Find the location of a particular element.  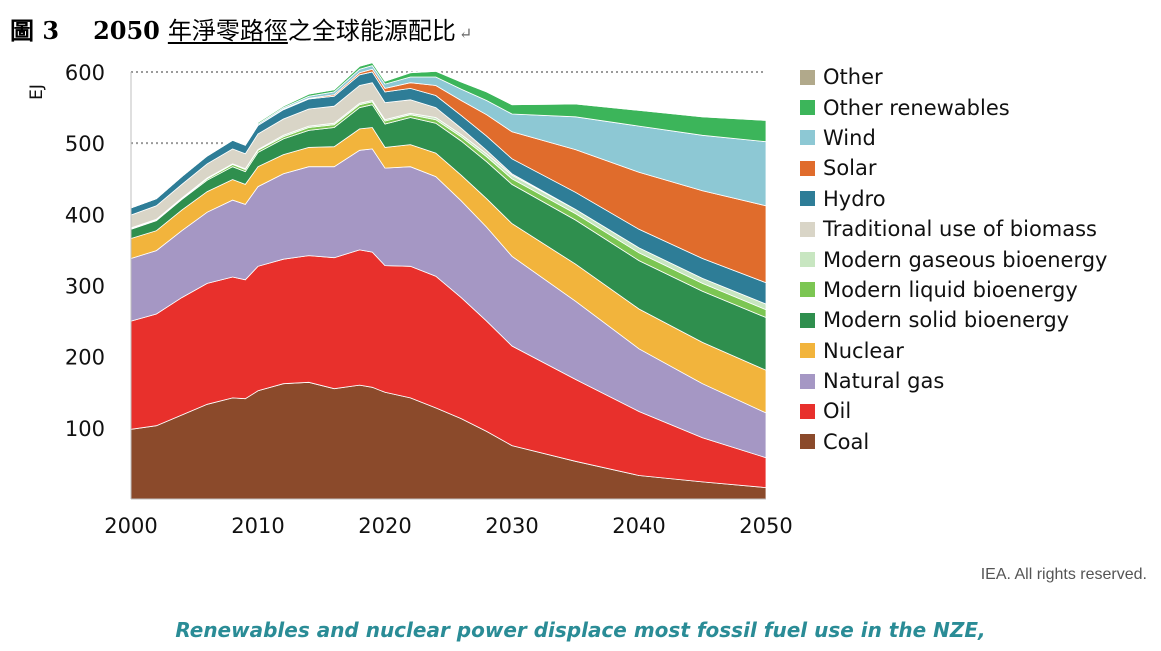

credit-text: IEA. All rights reserved. is located at coordinates (1063, 574).